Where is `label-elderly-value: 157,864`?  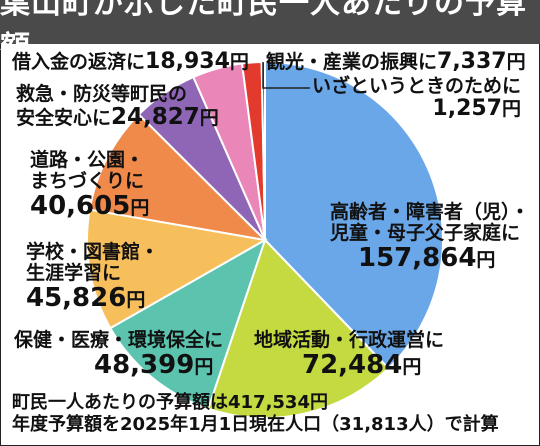 label-elderly-value: 157,864 is located at coordinates (417, 257).